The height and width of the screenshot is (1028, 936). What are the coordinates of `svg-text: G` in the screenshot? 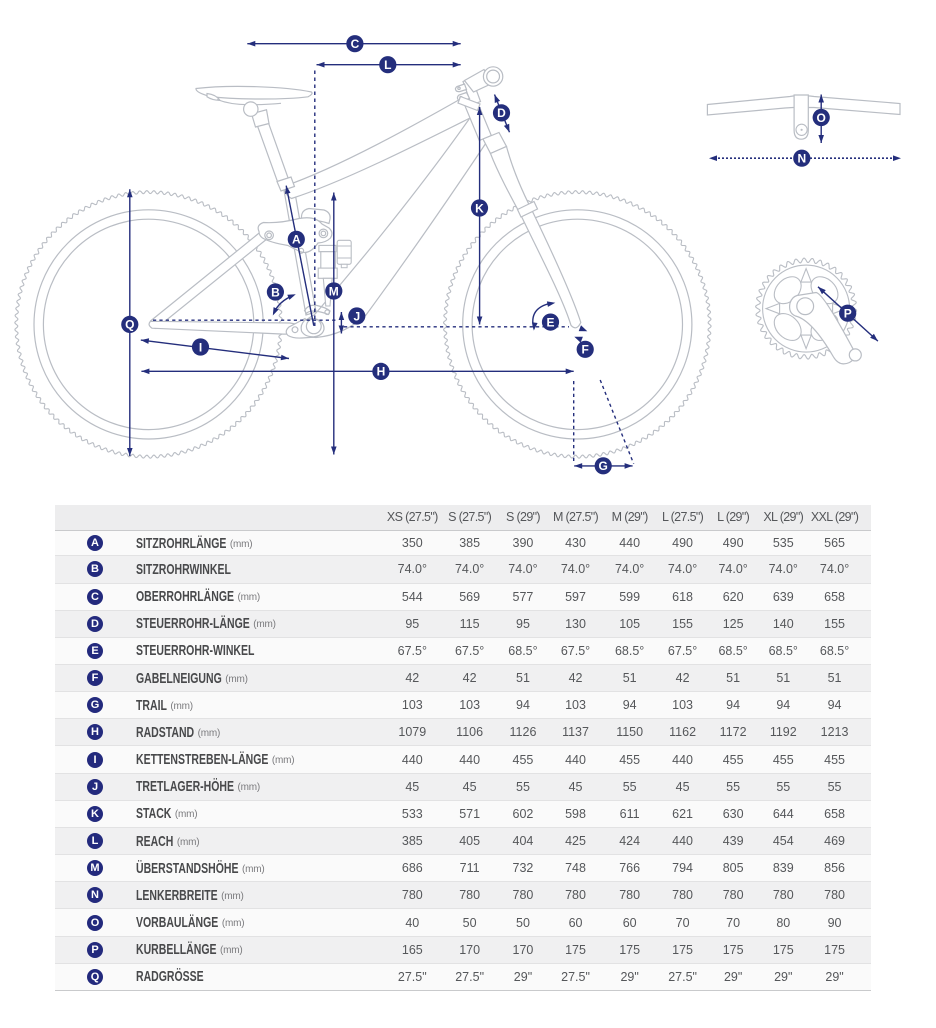 It's located at (603, 466).